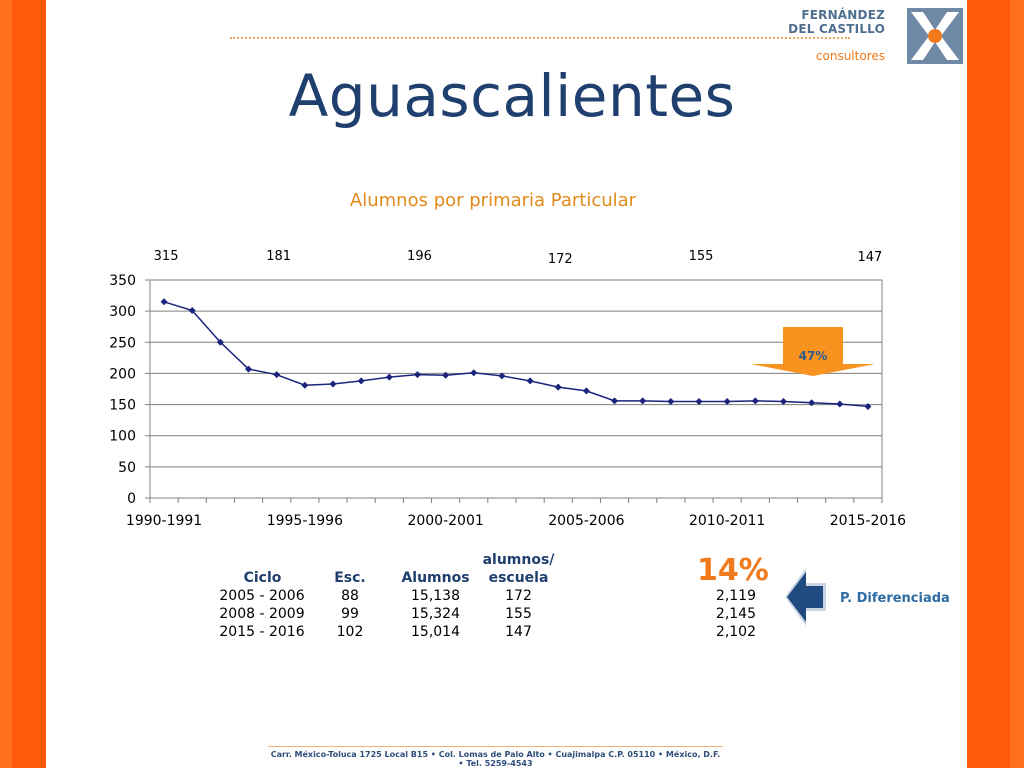 This screenshot has width=1024, height=768. I want to click on y-tick-label-0: 0, so click(131, 499).